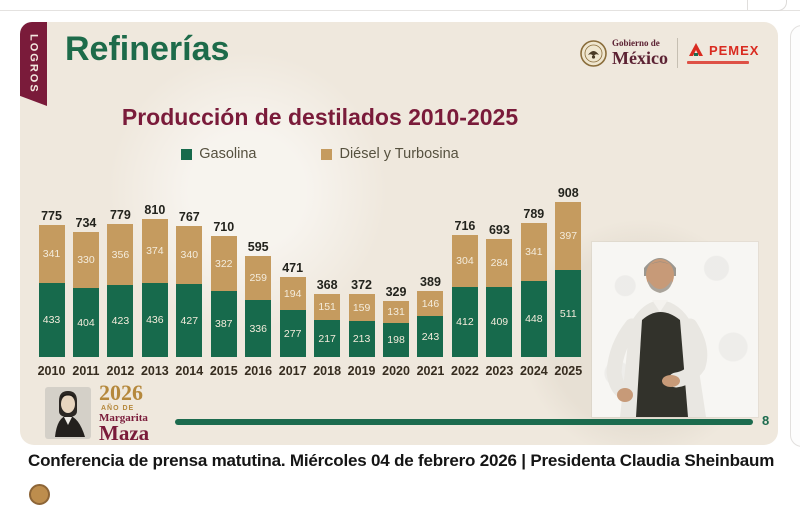 This screenshot has width=800, height=505. I want to click on bar-year-label: 2019, so click(361, 371).